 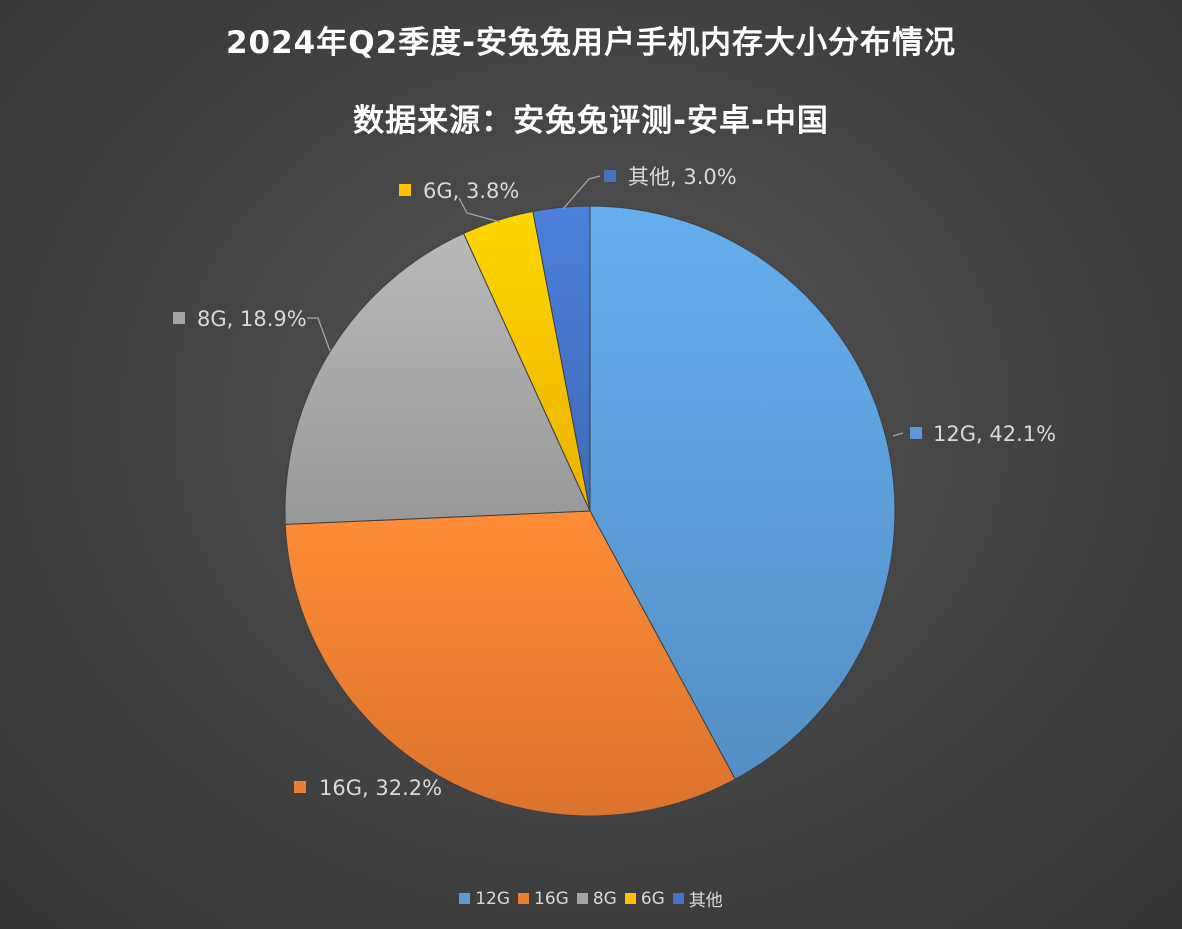 I want to click on data-label-swatch-8G, so click(x=179, y=318).